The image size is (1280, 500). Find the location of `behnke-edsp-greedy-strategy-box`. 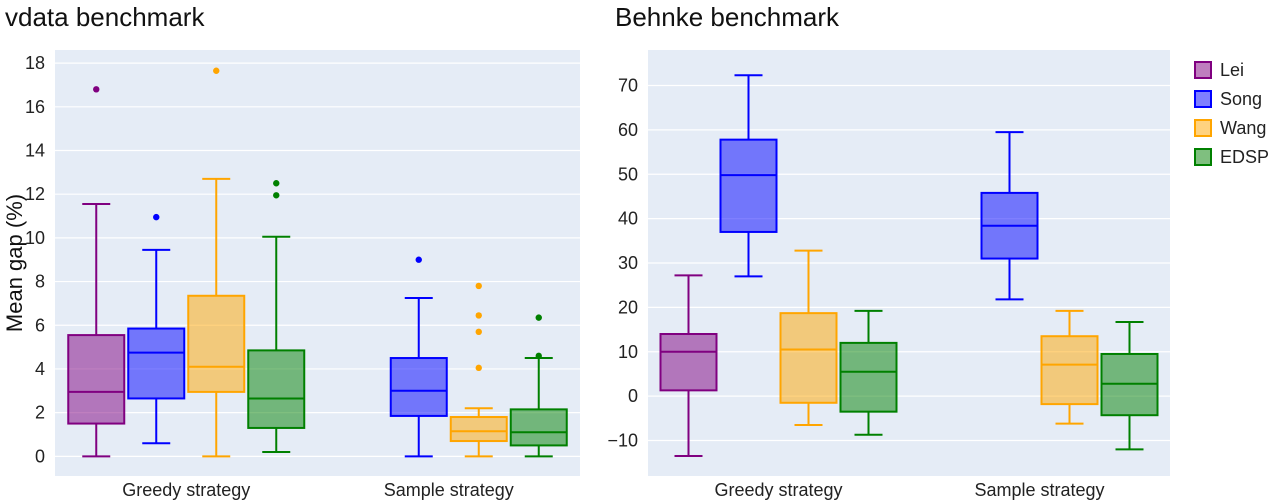

behnke-edsp-greedy-strategy-box is located at coordinates (868, 372).